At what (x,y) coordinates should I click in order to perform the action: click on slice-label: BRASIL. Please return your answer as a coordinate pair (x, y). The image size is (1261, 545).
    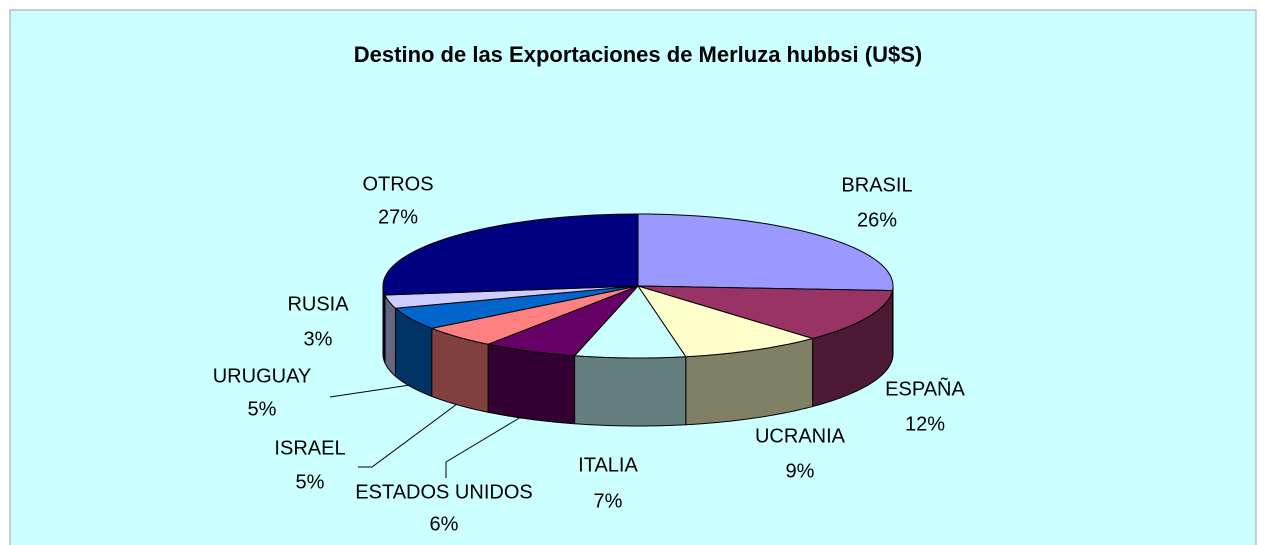
    Looking at the image, I should click on (876, 185).